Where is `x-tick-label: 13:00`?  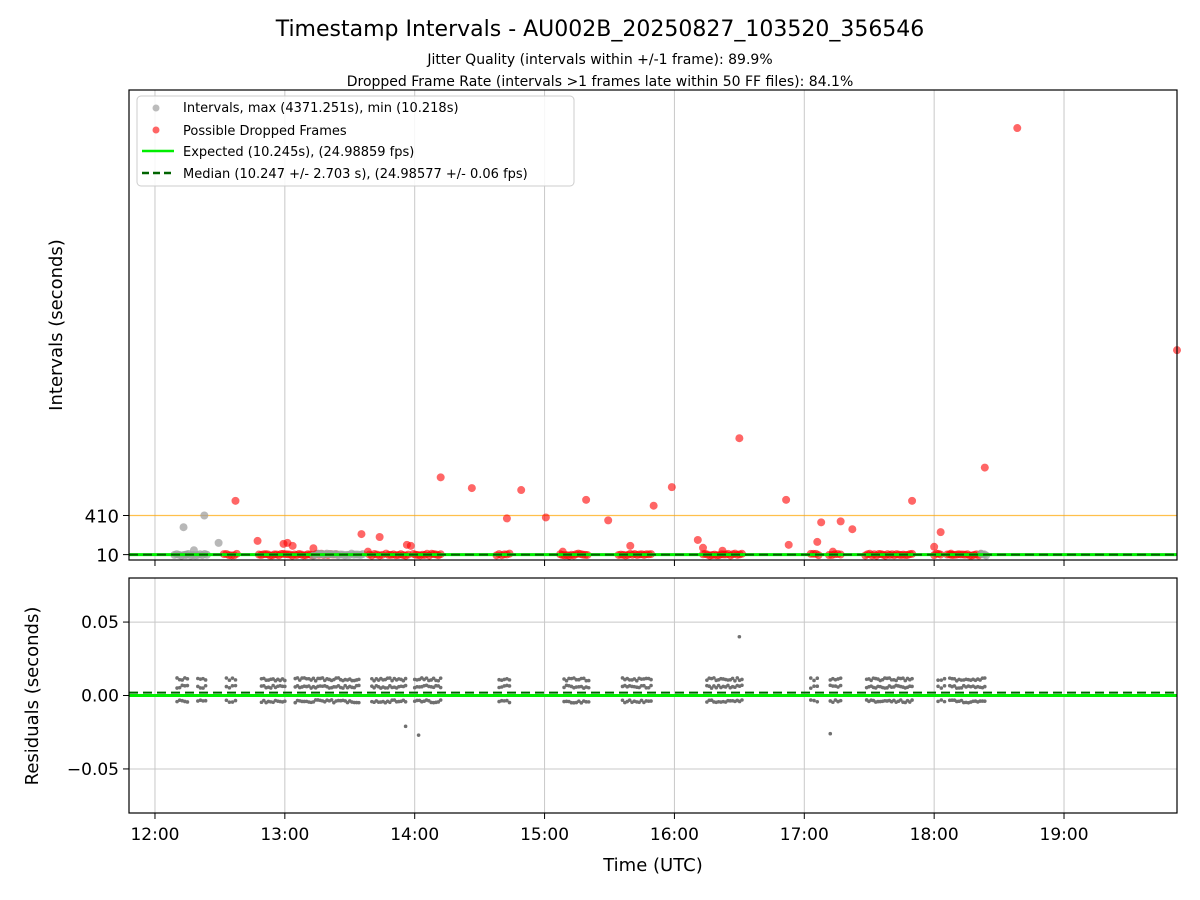 x-tick-label: 13:00 is located at coordinates (284, 835).